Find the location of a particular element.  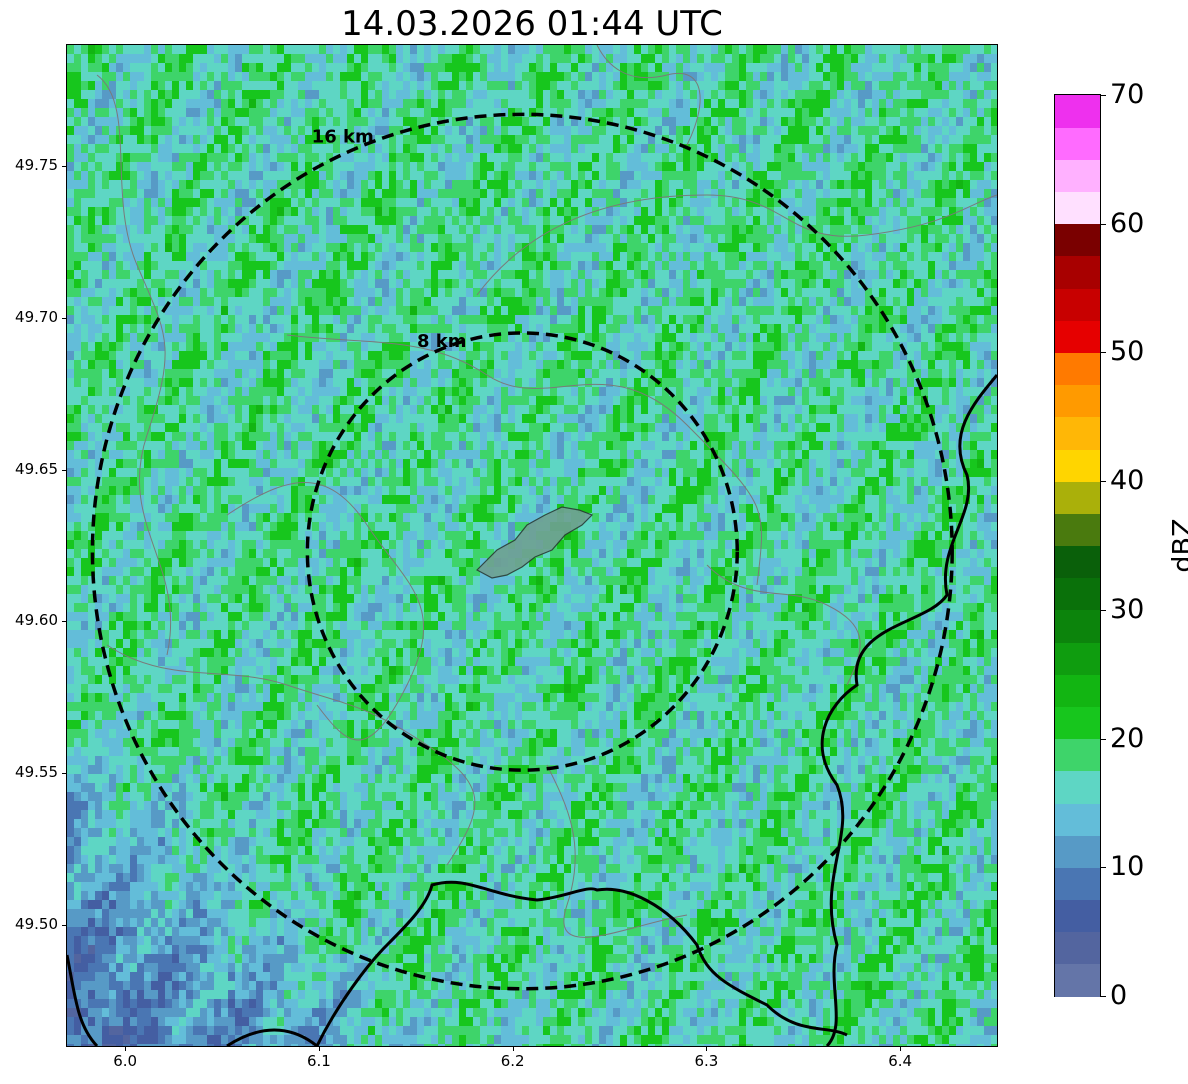

y-tick-label: 49.60 is located at coordinates (36, 620).